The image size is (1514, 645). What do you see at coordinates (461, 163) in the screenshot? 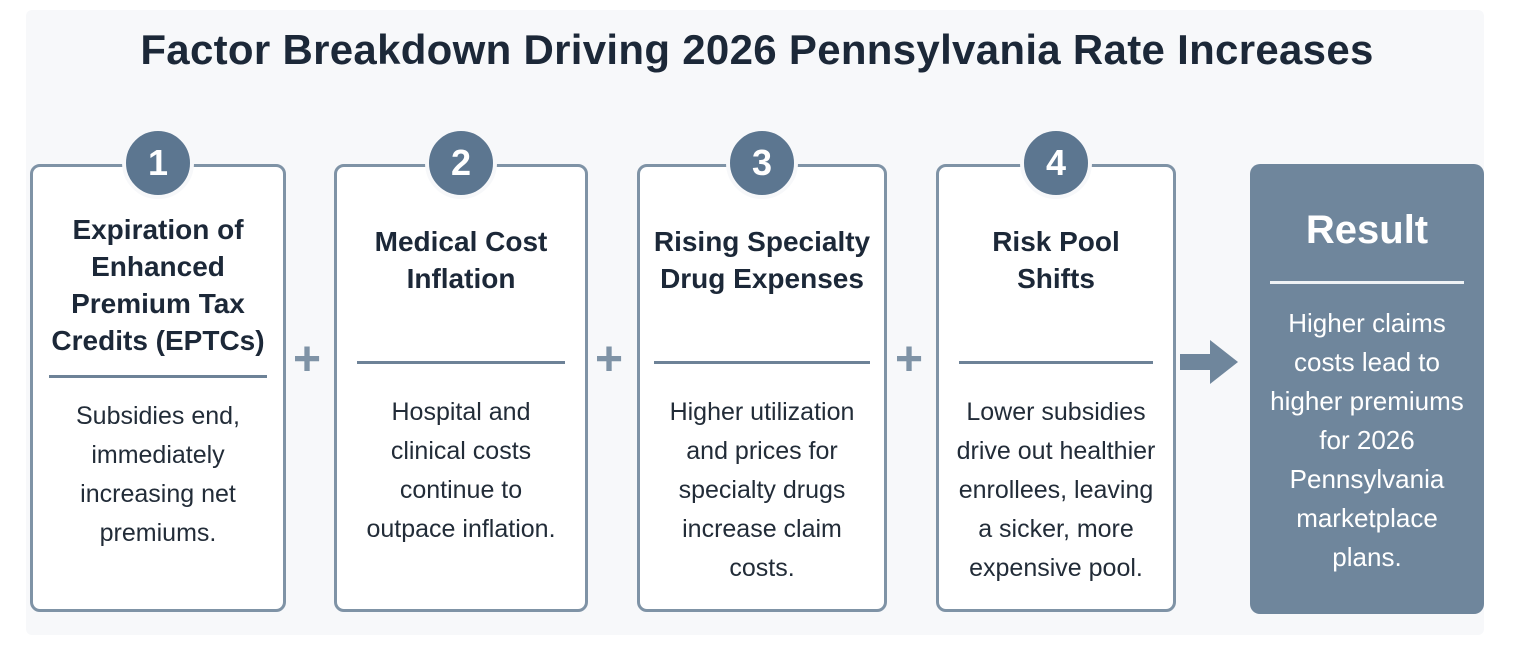
I see `step-badge-2: 2` at bounding box center [461, 163].